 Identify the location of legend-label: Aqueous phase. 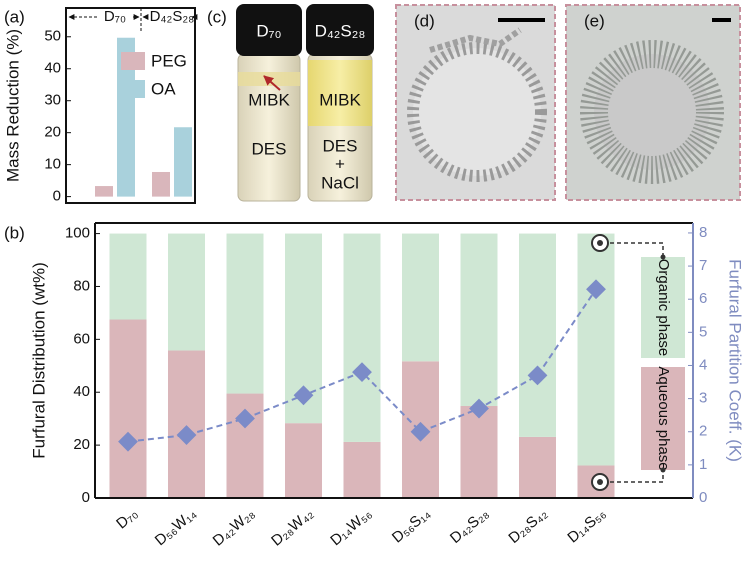
(663, 418).